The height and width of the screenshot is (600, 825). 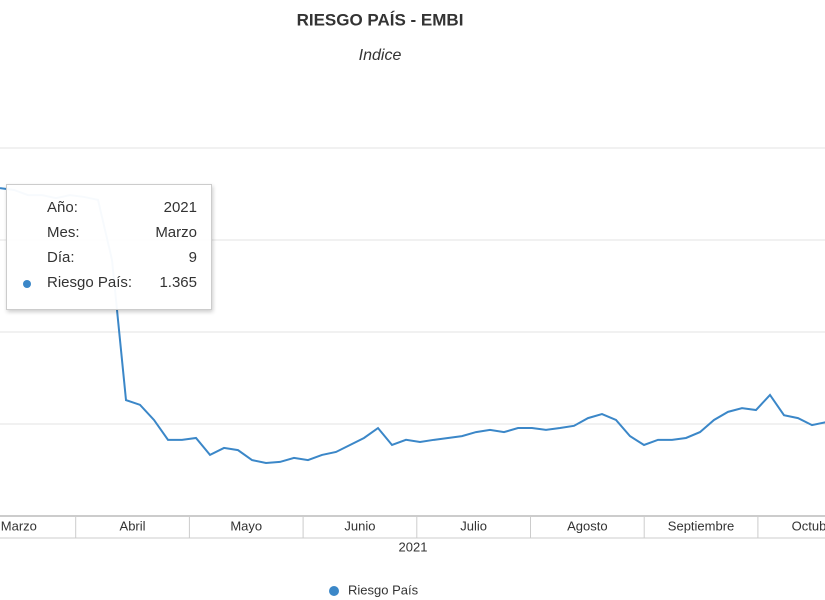 I want to click on tooltip-key: Año:, so click(x=62, y=207).